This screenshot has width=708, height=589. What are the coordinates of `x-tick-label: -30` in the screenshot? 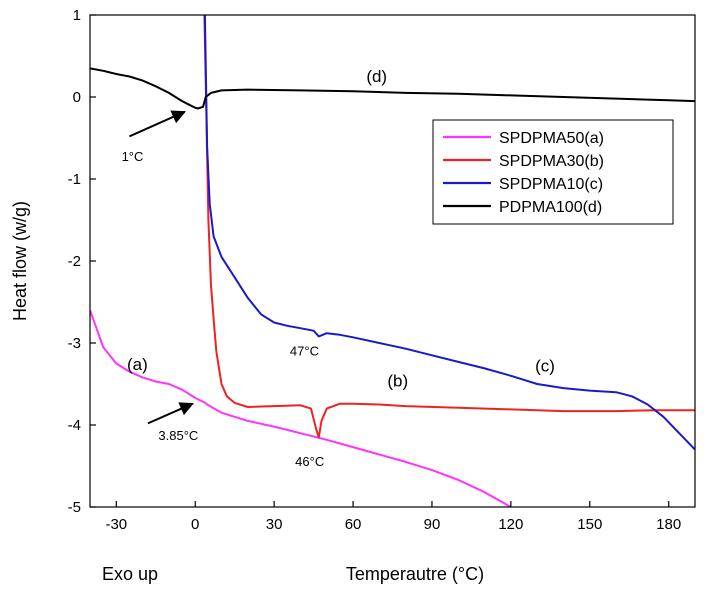 It's located at (116, 524).